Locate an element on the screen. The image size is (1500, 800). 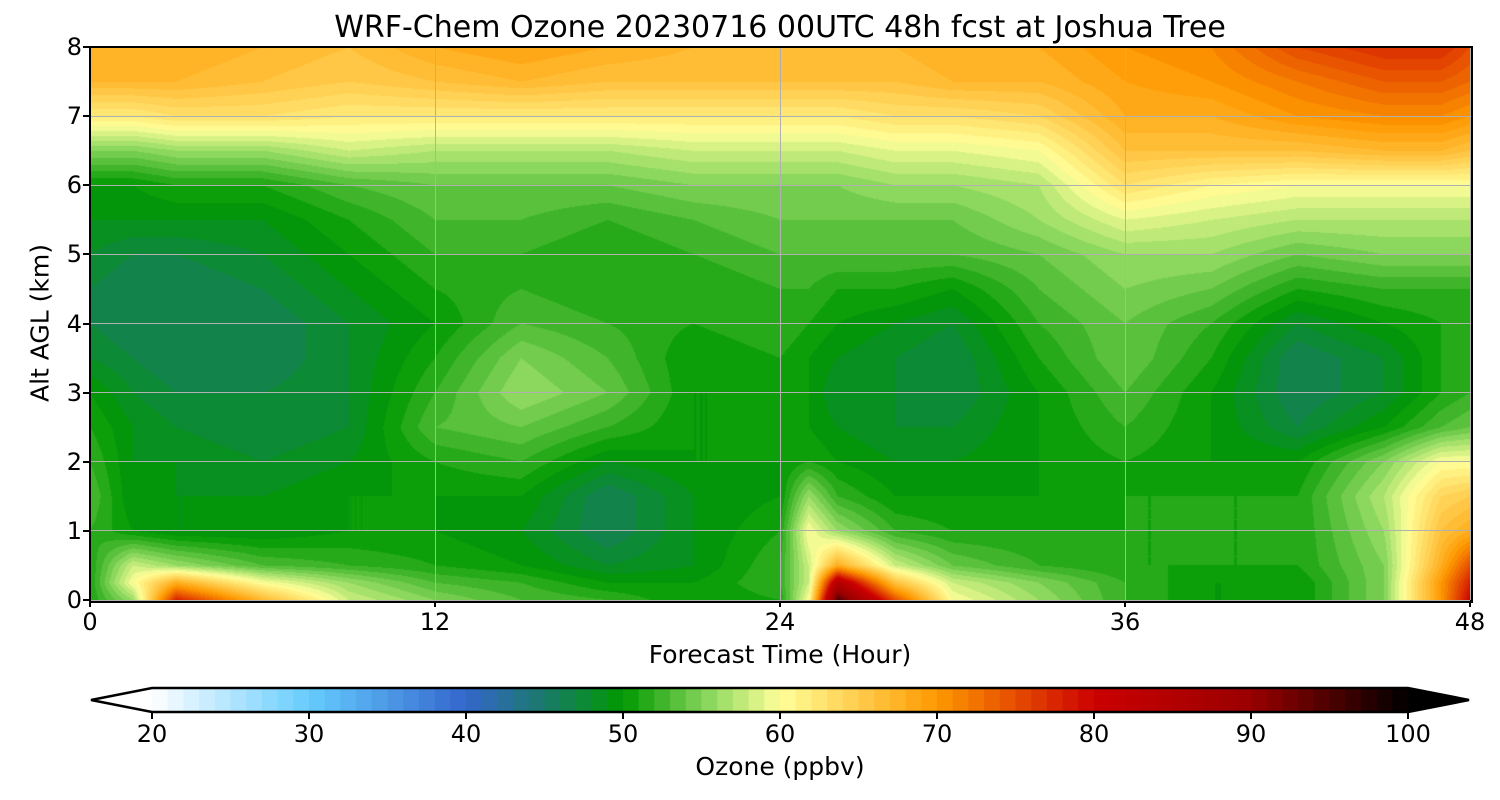
colorbar-tick-label: 60 is located at coordinates (780, 734).